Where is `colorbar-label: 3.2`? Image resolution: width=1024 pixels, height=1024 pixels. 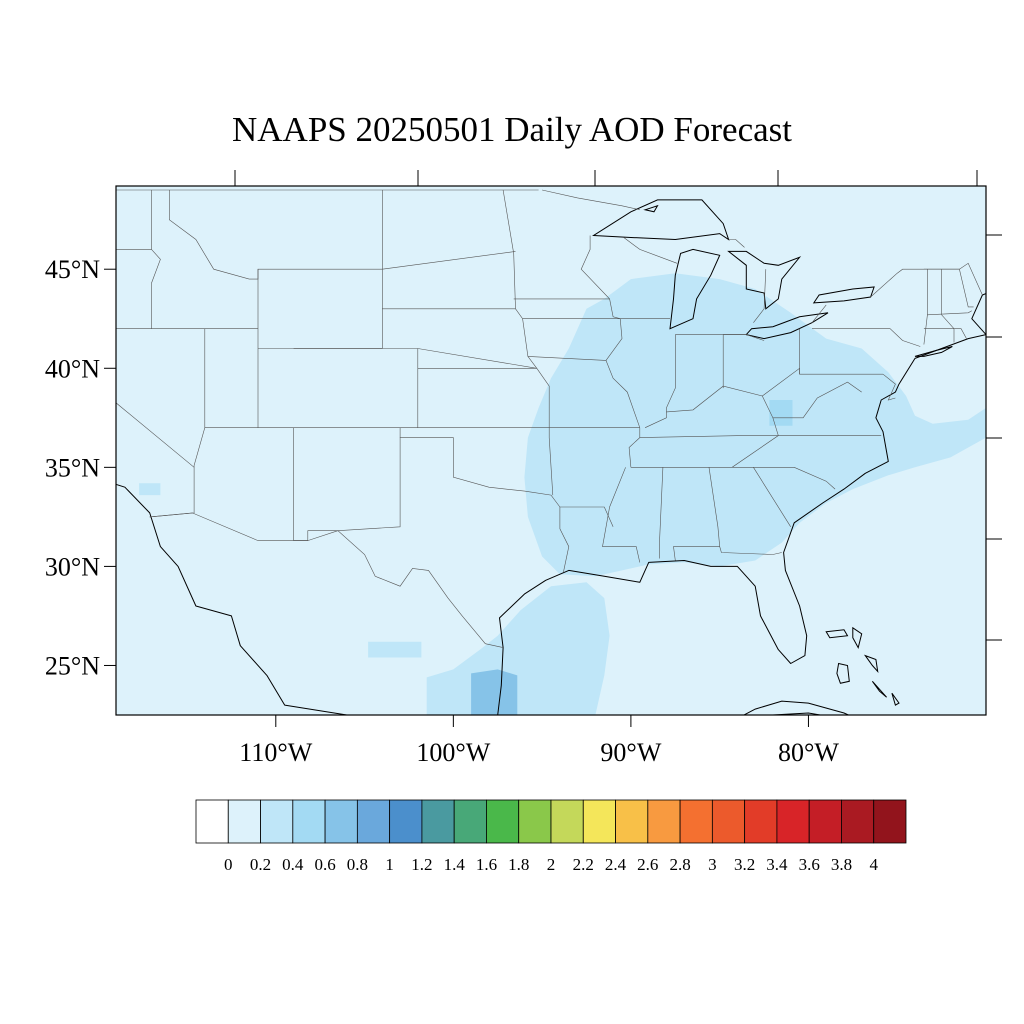
colorbar-label: 3.2 is located at coordinates (744, 864).